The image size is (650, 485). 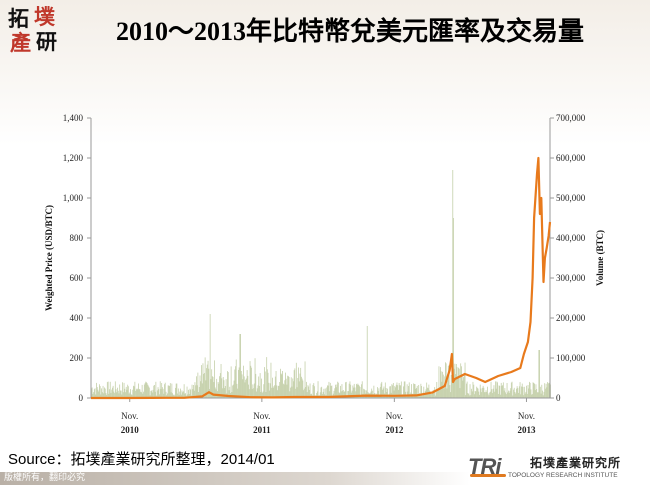 What do you see at coordinates (77, 318) in the screenshot?
I see `y-left-tick-label: 400` at bounding box center [77, 318].